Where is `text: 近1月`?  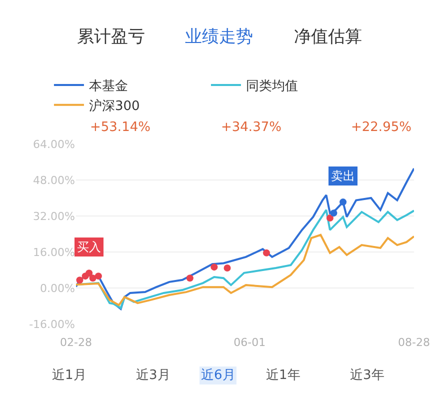 text: 近1月 is located at coordinates (69, 375).